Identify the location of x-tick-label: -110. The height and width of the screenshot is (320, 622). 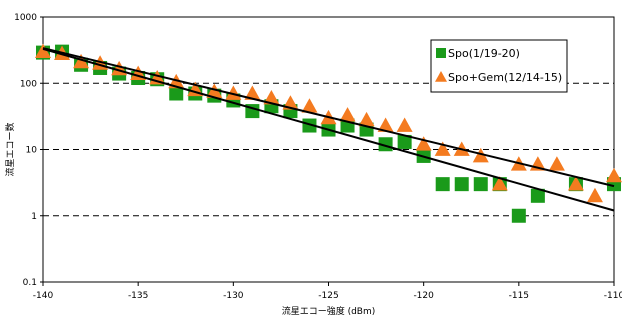
(613, 296).